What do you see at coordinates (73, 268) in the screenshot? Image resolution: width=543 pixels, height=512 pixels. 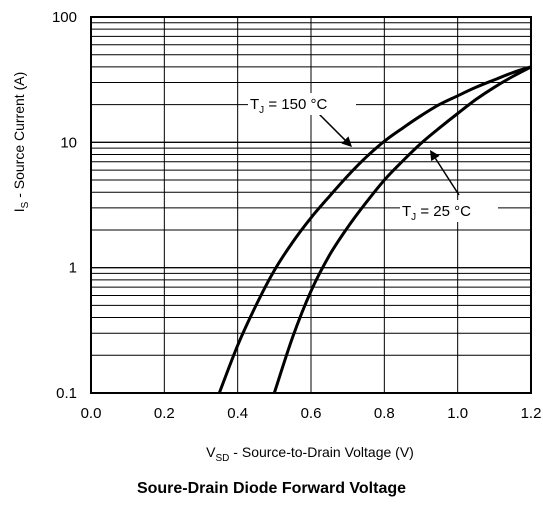 I see `y-tick-label: 1` at bounding box center [73, 268].